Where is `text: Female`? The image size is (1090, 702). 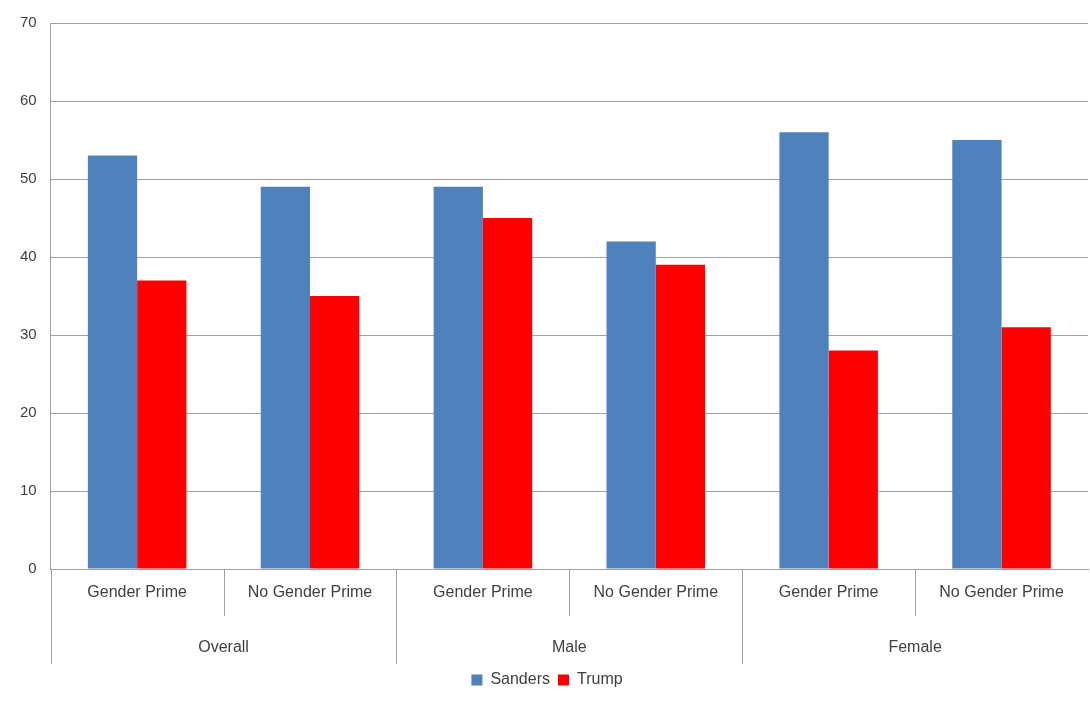 text: Female is located at coordinates (915, 647).